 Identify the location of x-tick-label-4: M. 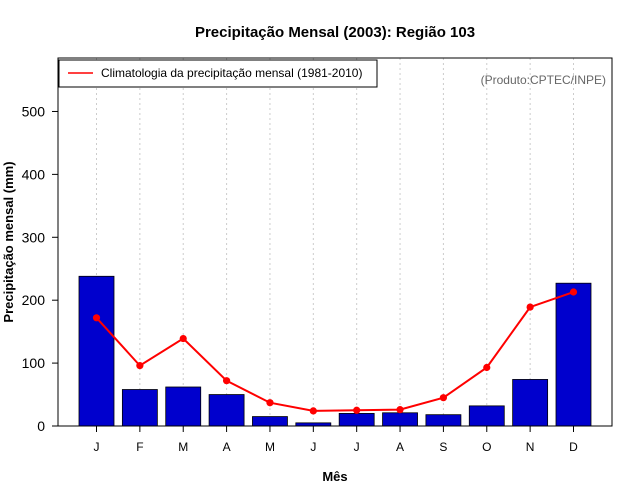
(270, 447).